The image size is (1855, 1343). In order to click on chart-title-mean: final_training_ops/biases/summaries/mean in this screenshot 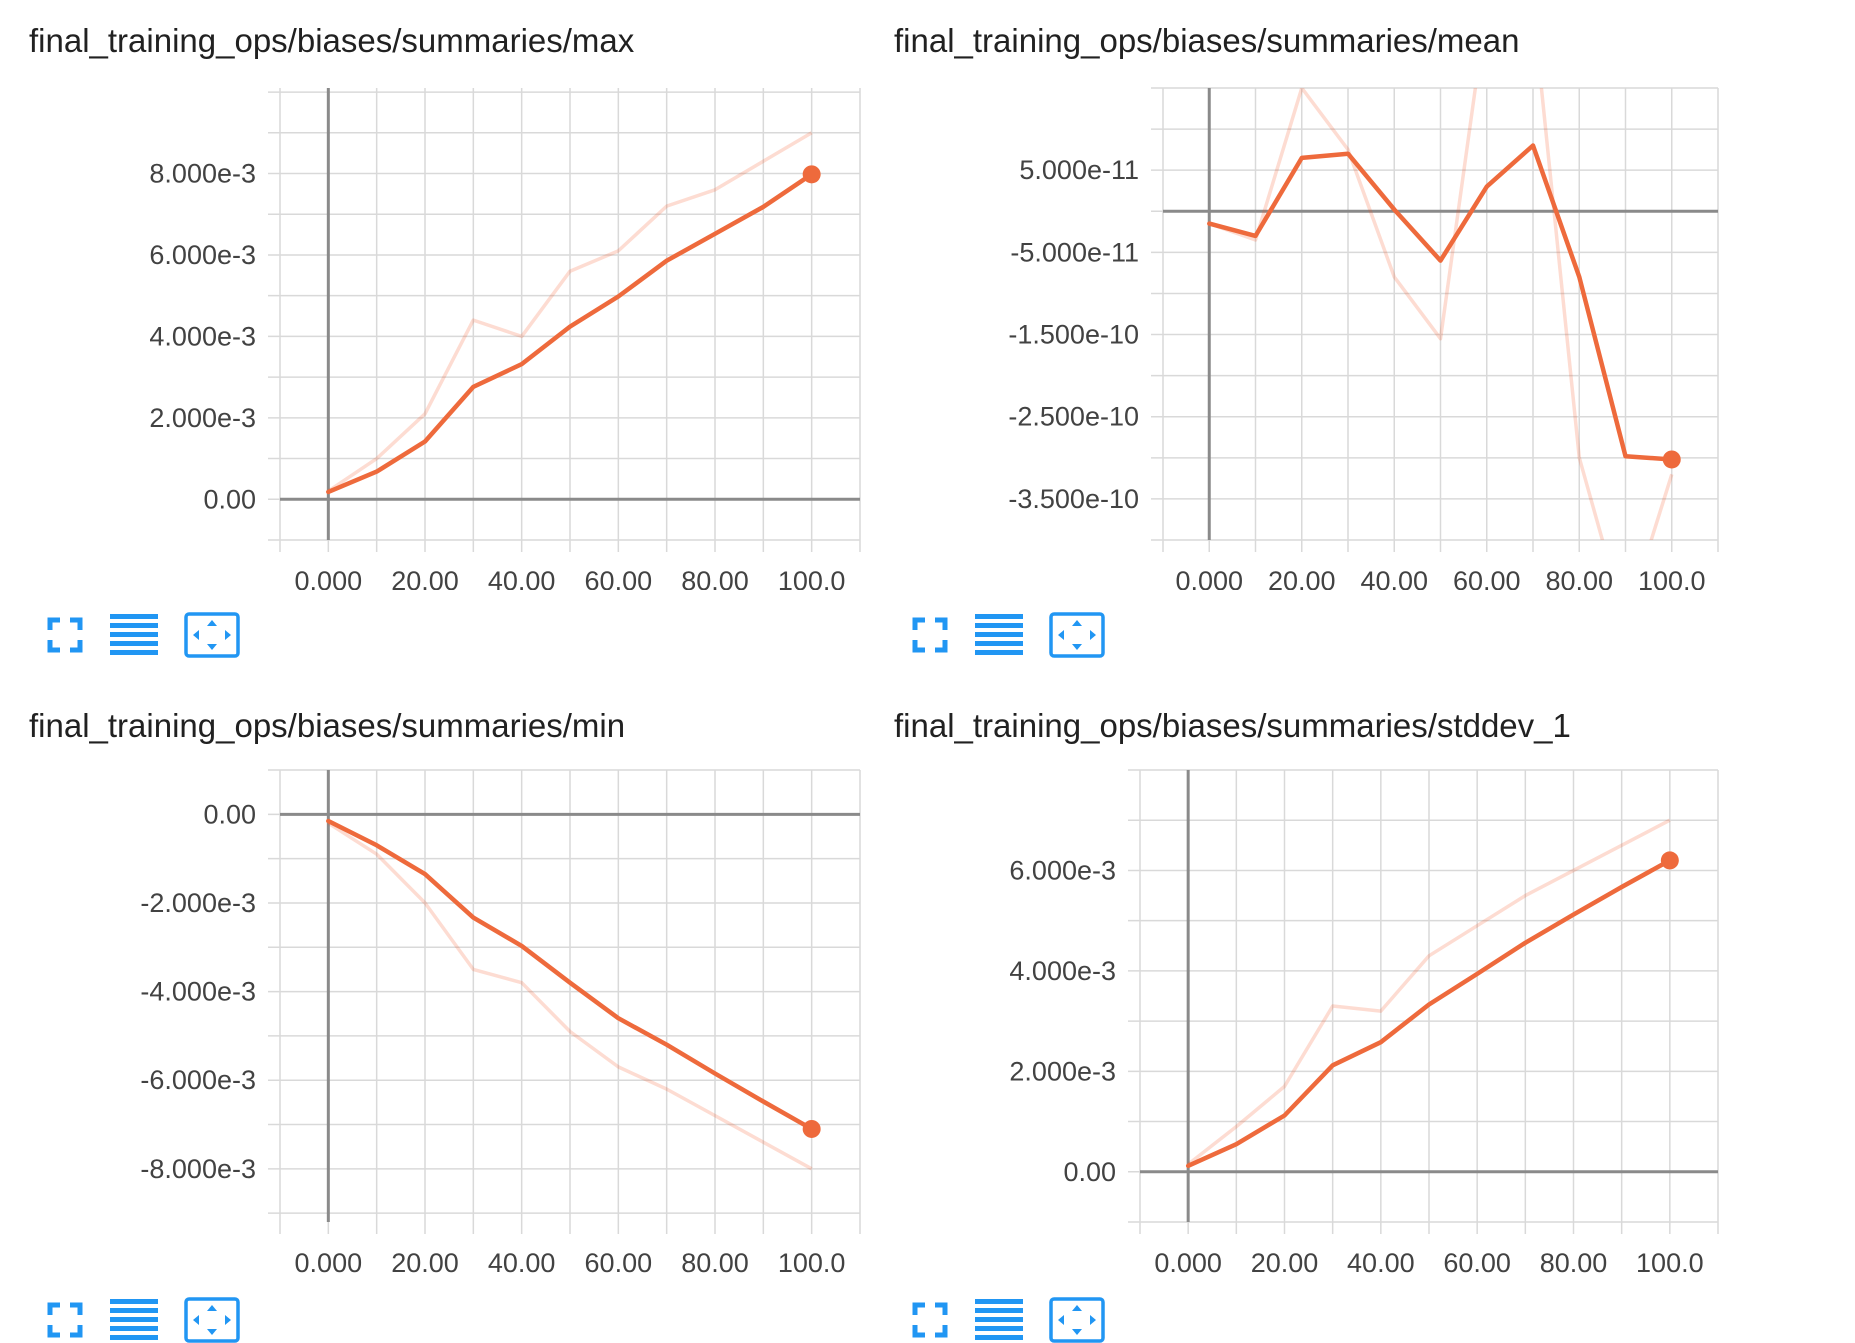, I will do `click(1207, 40)`.